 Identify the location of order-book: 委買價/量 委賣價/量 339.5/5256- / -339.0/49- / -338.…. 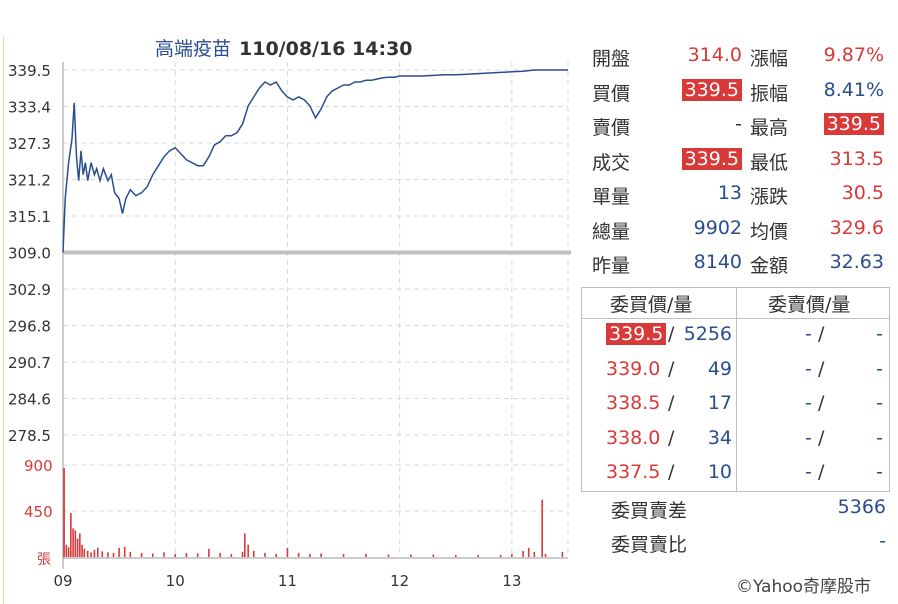
(735, 389).